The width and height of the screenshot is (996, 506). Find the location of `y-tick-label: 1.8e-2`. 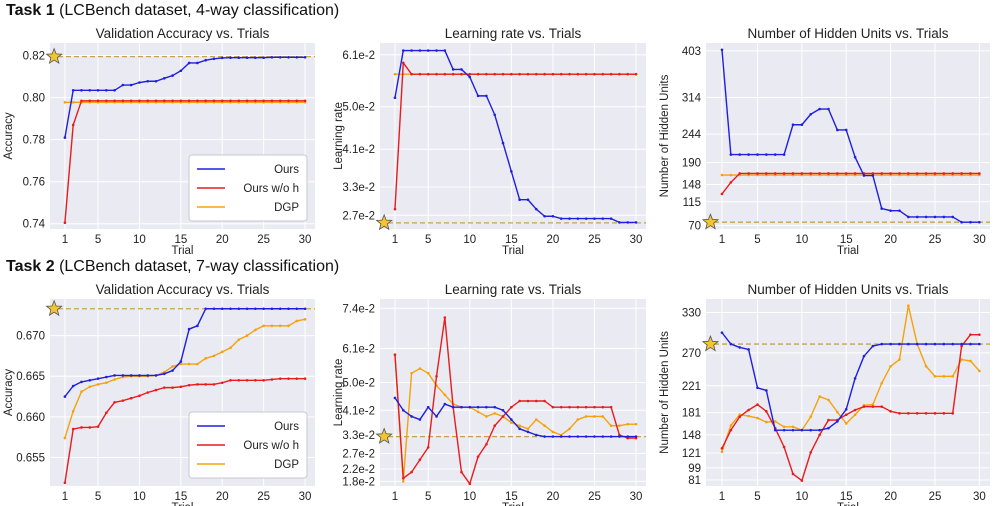

y-tick-label: 1.8e-2 is located at coordinates (358, 482).